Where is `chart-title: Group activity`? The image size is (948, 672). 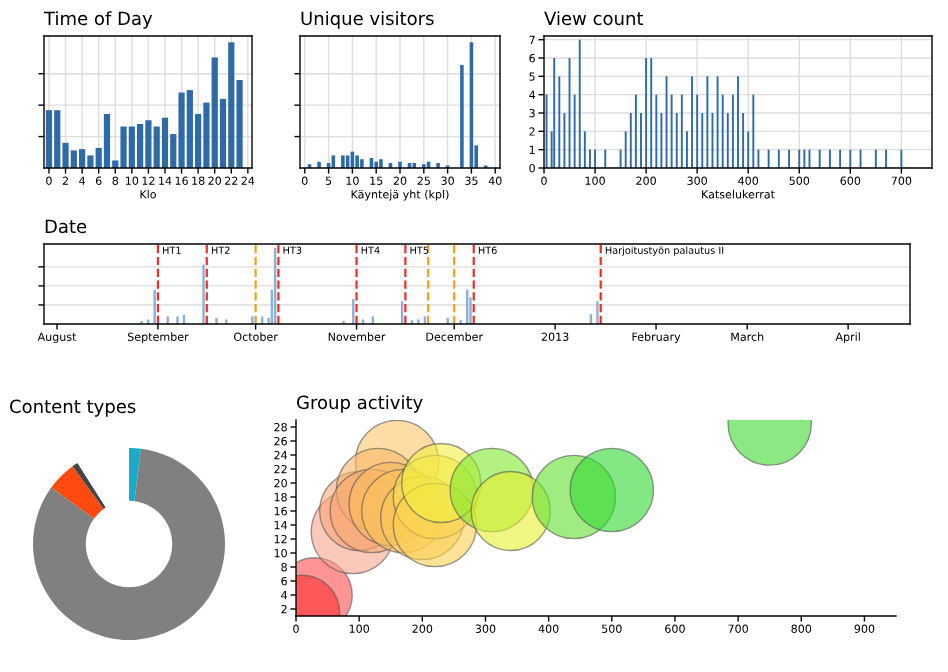
chart-title: Group activity is located at coordinates (360, 404).